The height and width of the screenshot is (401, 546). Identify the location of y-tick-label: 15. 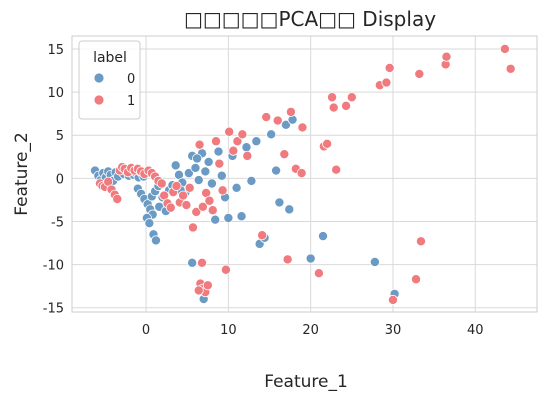
(55, 50).